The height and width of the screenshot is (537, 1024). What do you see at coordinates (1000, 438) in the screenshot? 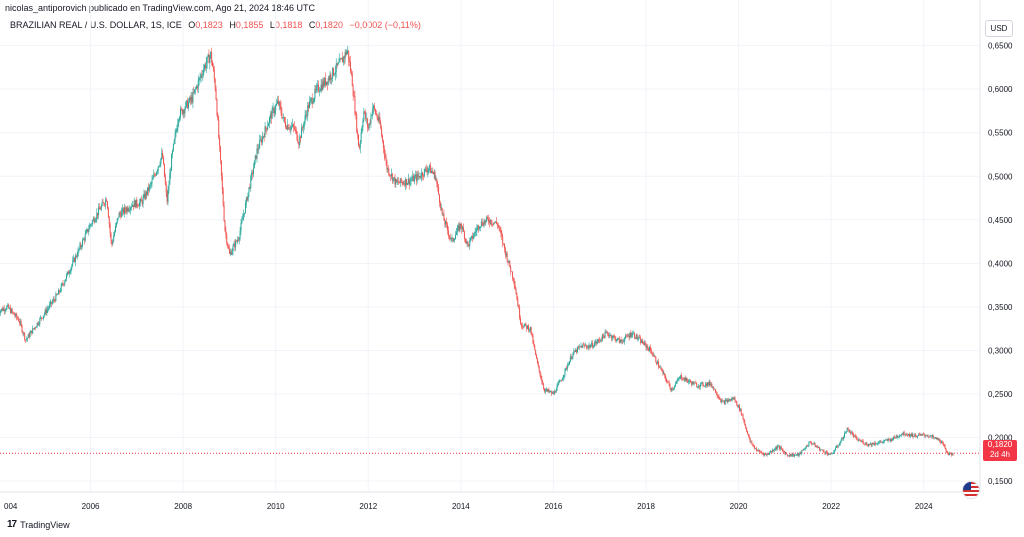
I see `y-tick-label: 0,2000` at bounding box center [1000, 438].